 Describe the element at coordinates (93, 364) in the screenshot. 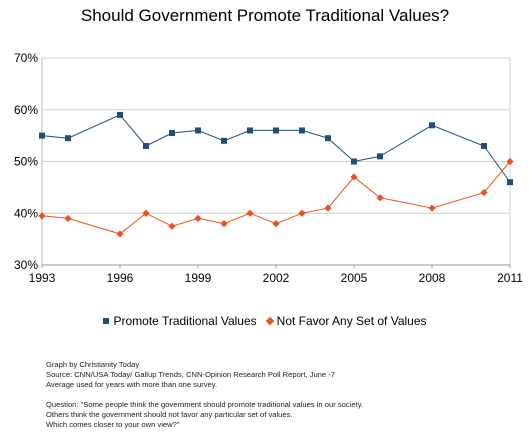

I see `note-credit: Graph by Christianity Today` at that location.